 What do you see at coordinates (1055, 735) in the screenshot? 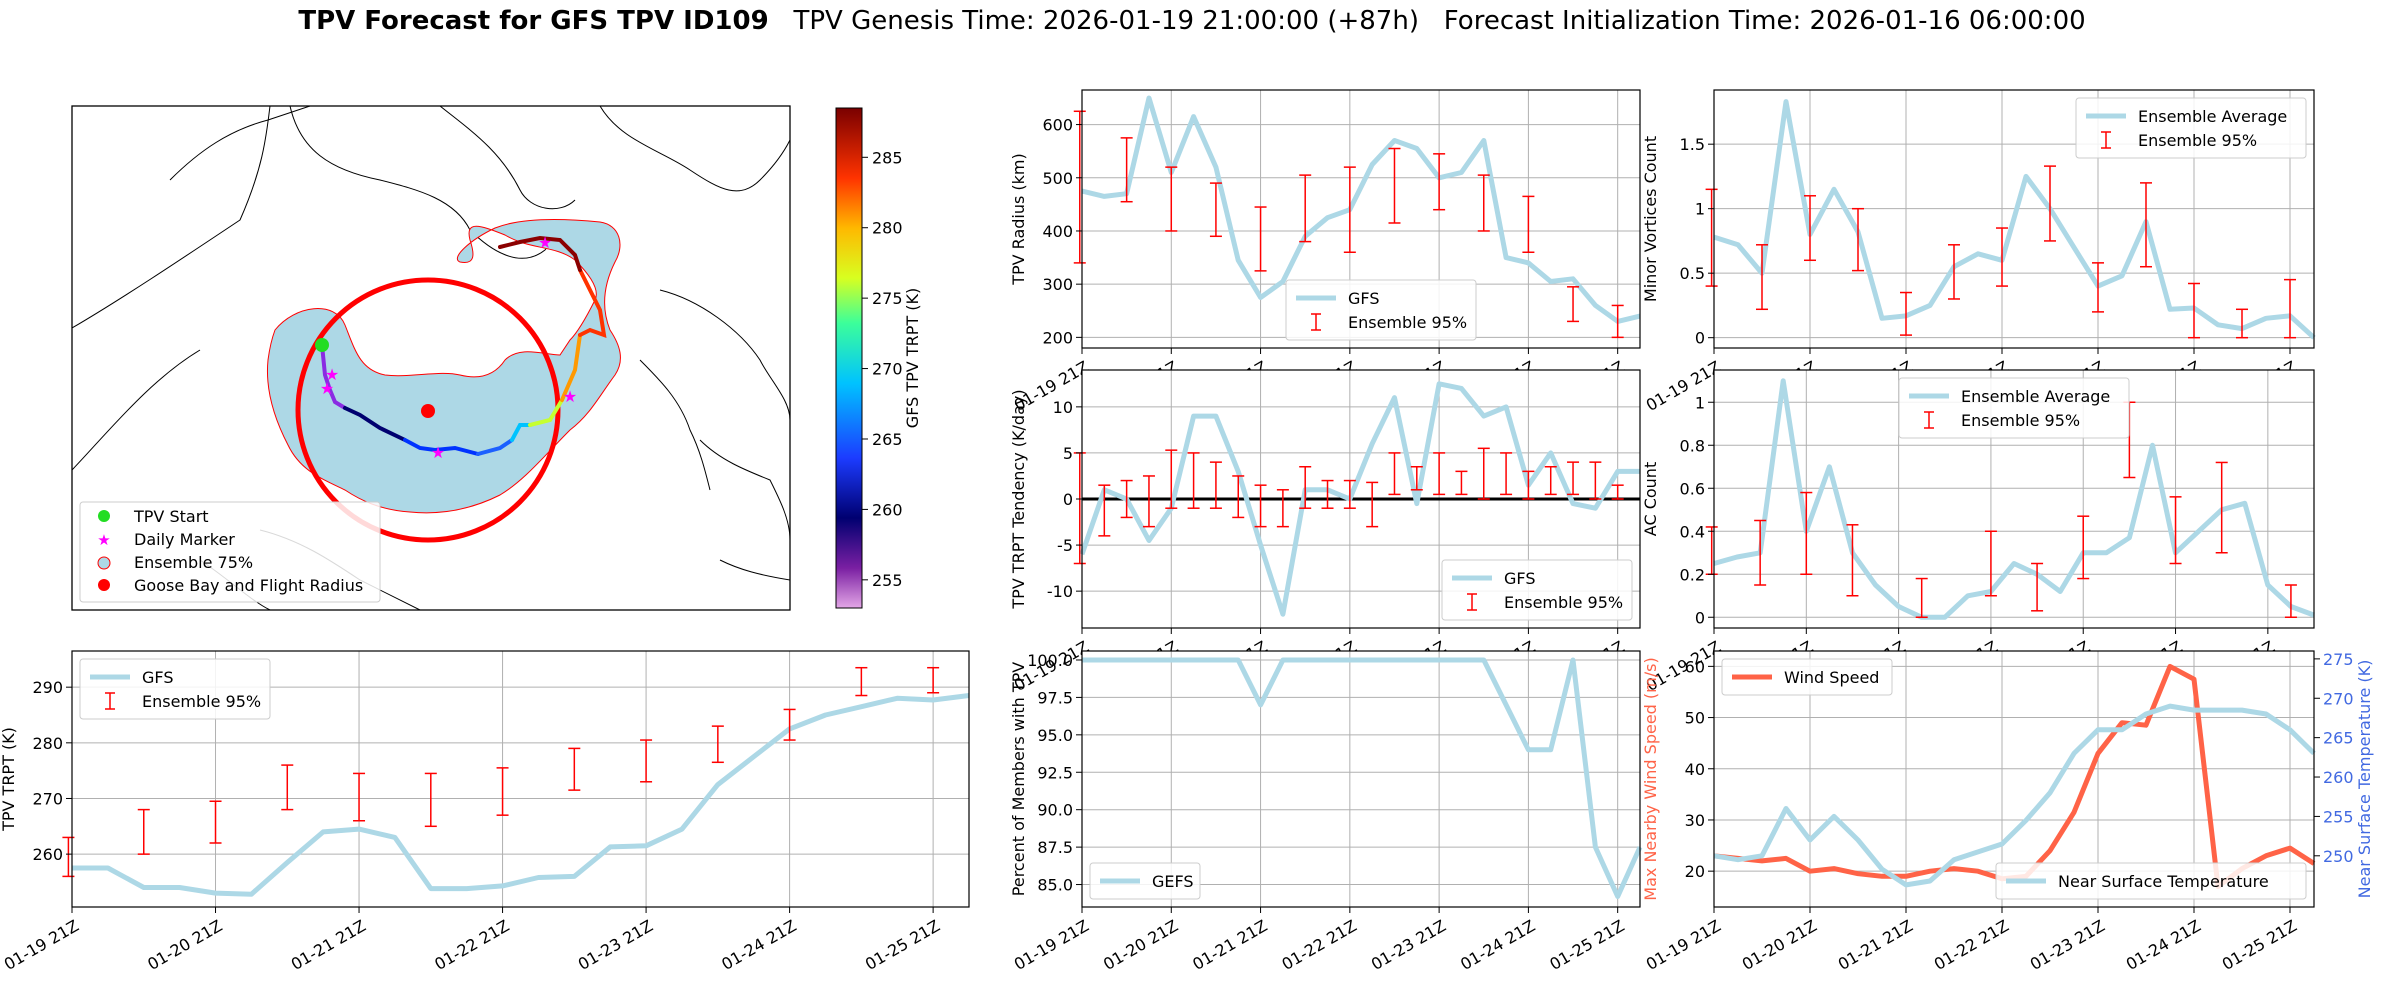
I see `y-tick-label: 95.0` at bounding box center [1055, 735].